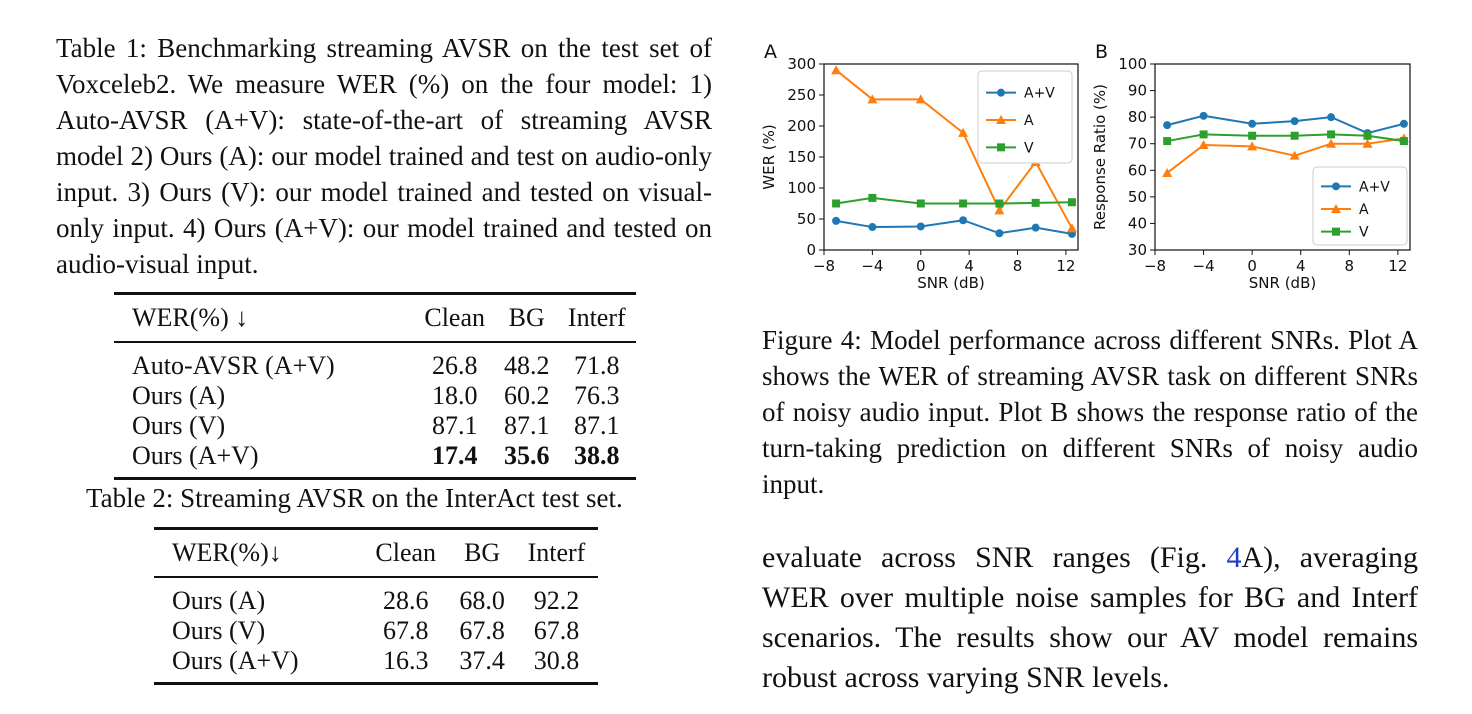 This screenshot has height=714, width=1472. I want to click on figure-reference-link: 4, so click(1234, 557).